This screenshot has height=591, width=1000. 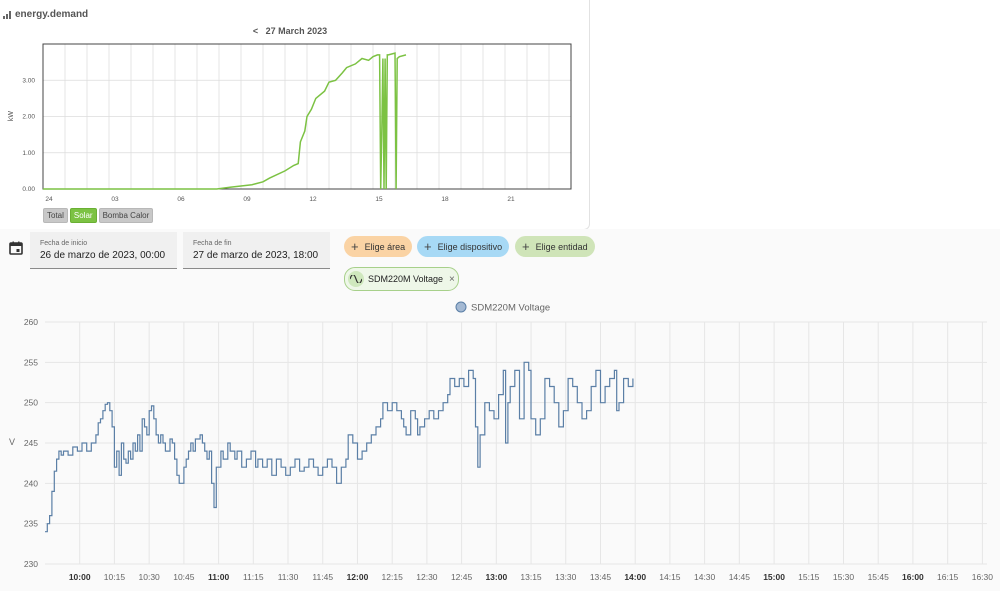 What do you see at coordinates (253, 577) in the screenshot?
I see `x-tick-label: 11:15` at bounding box center [253, 577].